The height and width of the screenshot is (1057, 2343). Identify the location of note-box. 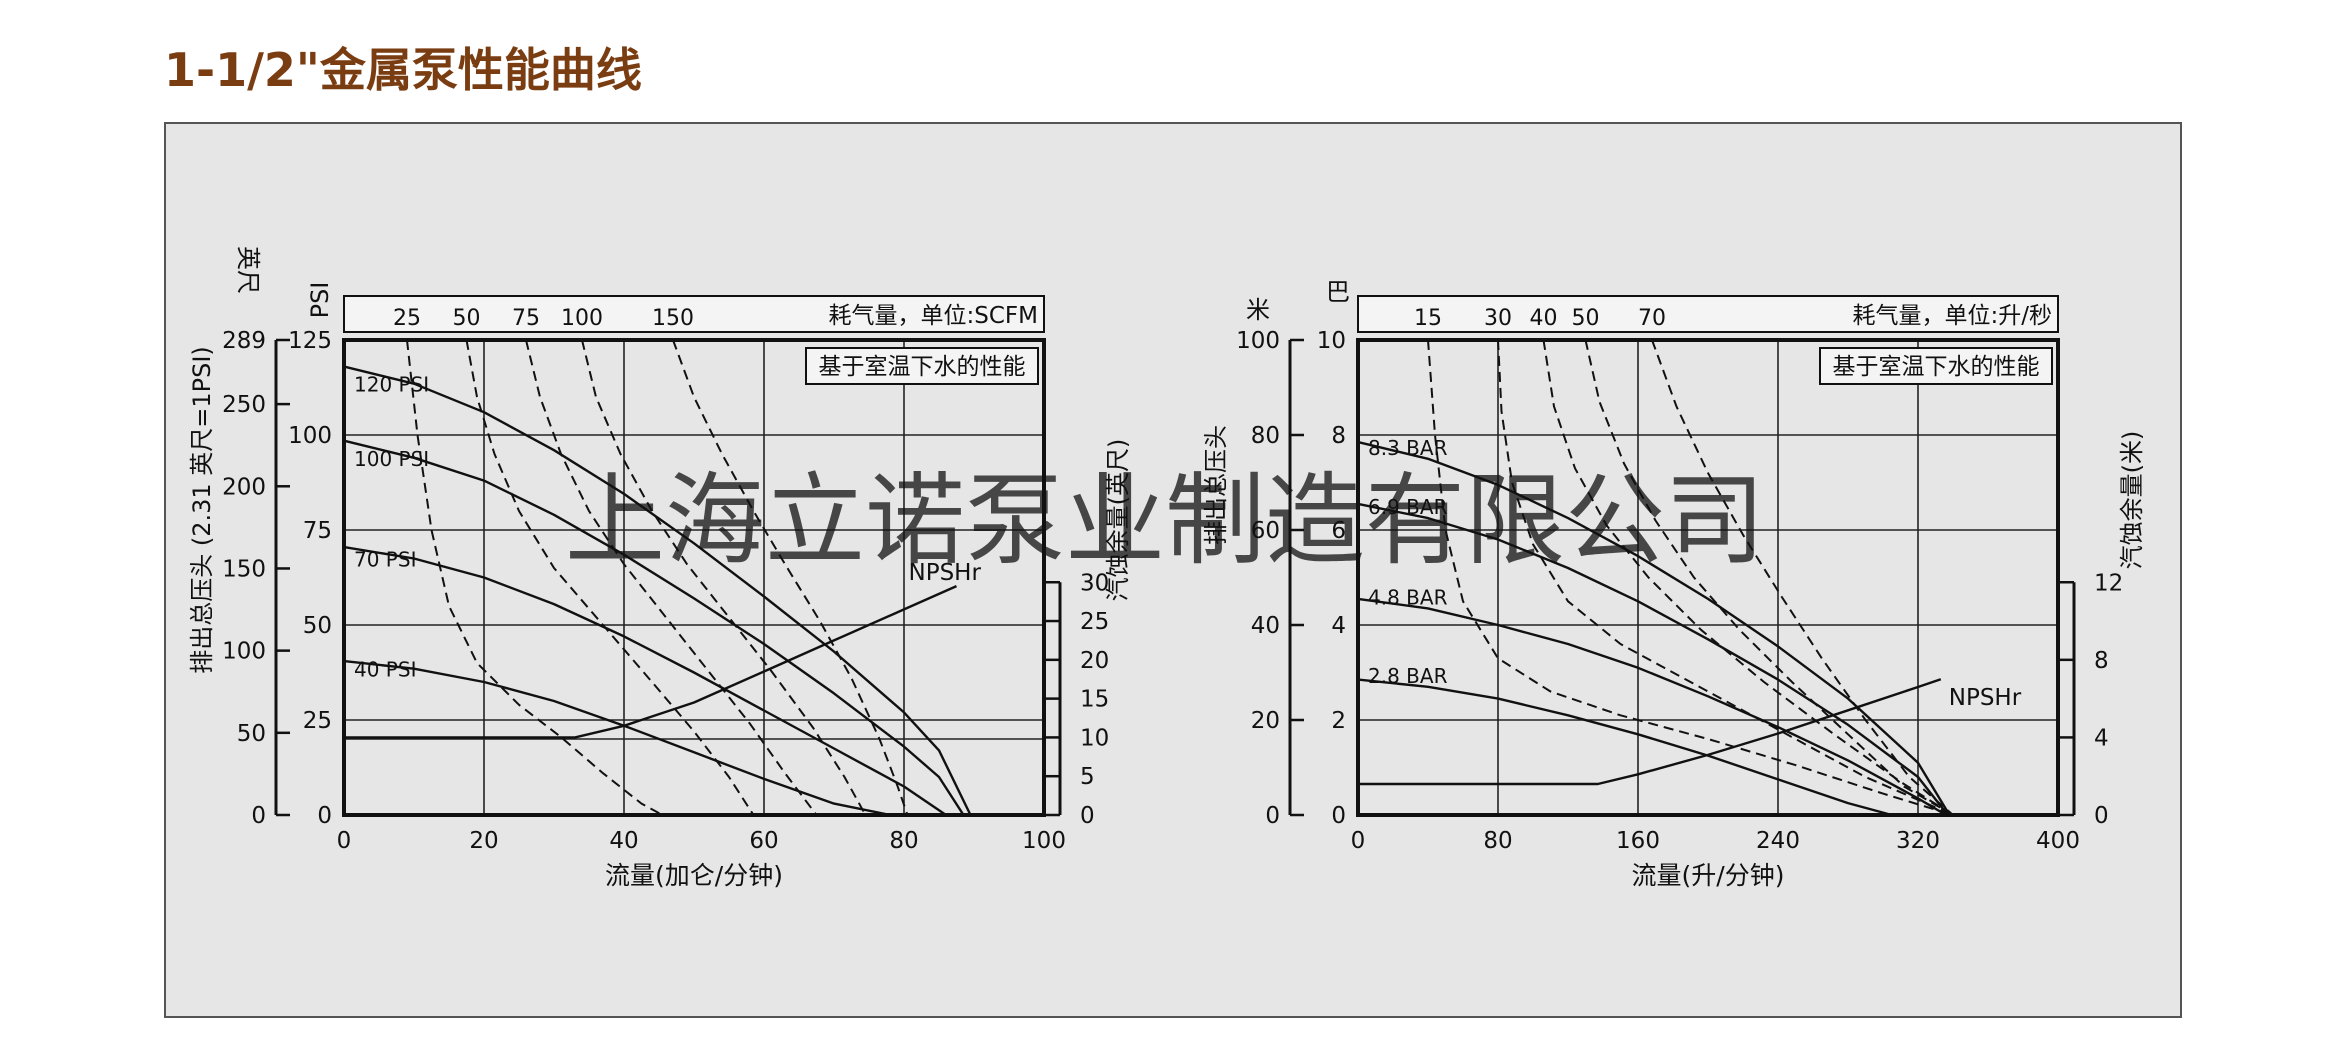
(1936, 366).